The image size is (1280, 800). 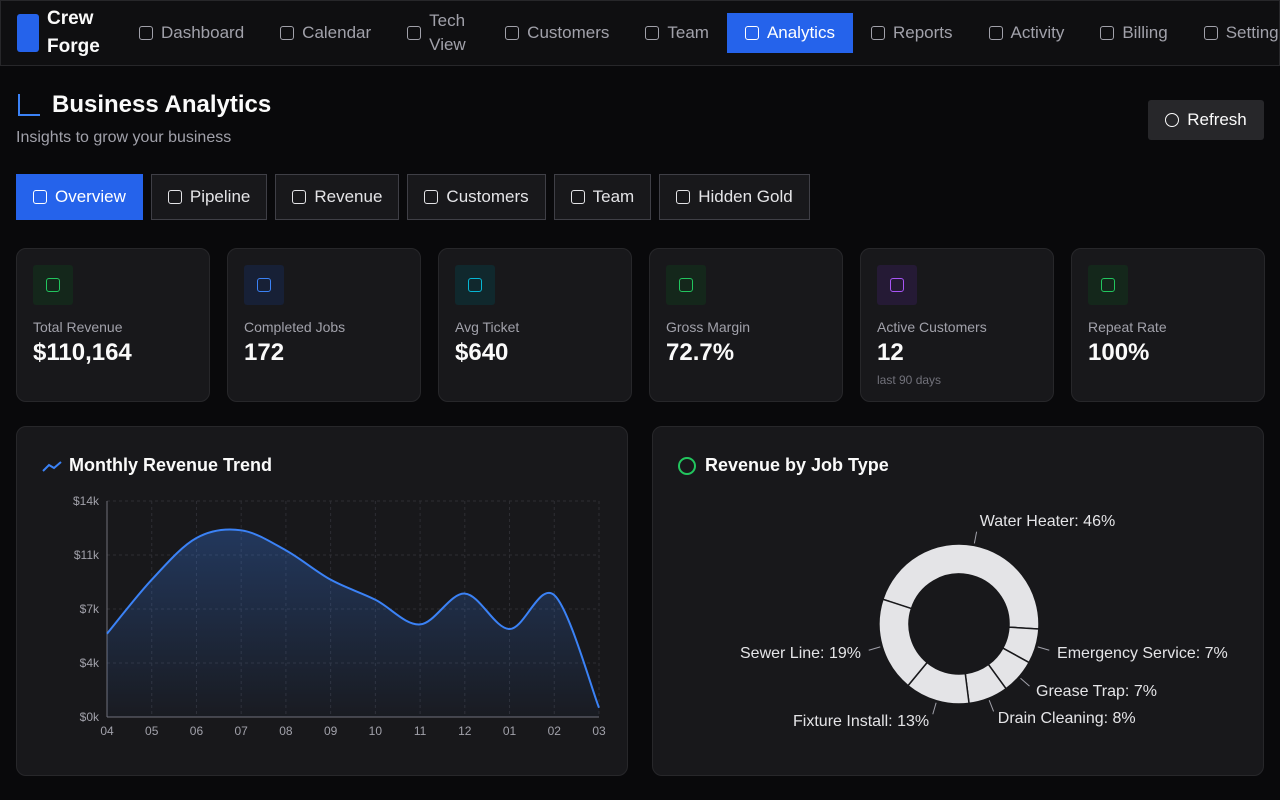 I want to click on tab-label: Overview, so click(x=90, y=196).